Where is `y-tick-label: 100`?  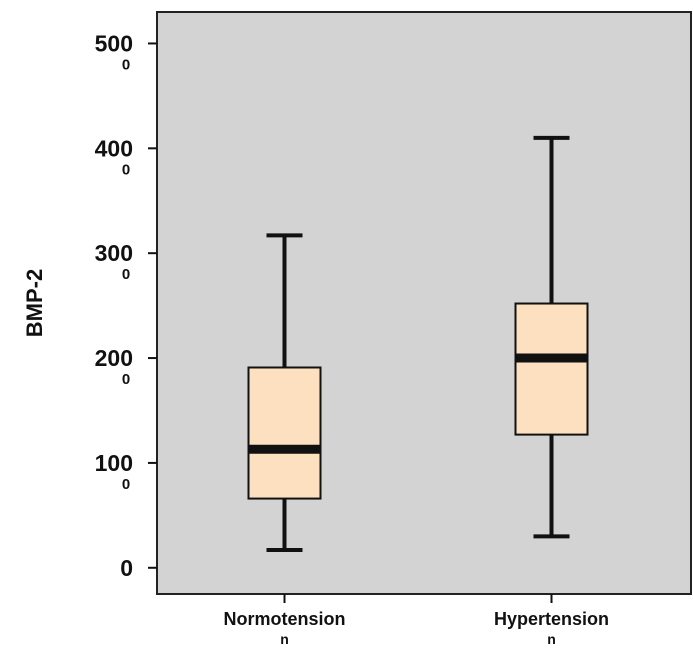
y-tick-label: 100 is located at coordinates (114, 463).